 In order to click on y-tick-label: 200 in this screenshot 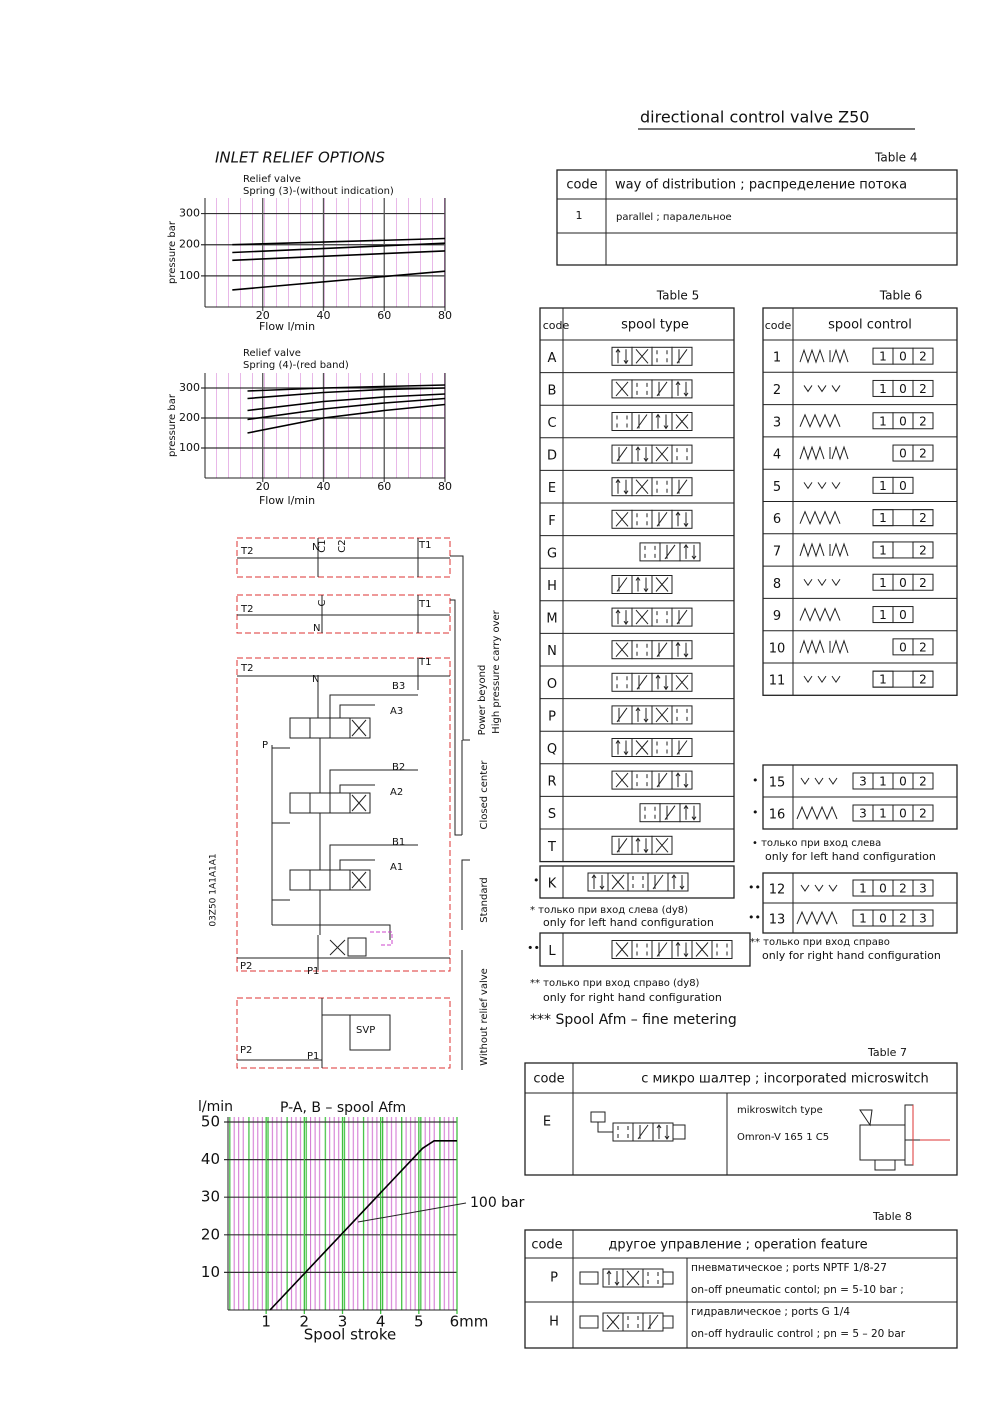, I will do `click(189, 244)`.